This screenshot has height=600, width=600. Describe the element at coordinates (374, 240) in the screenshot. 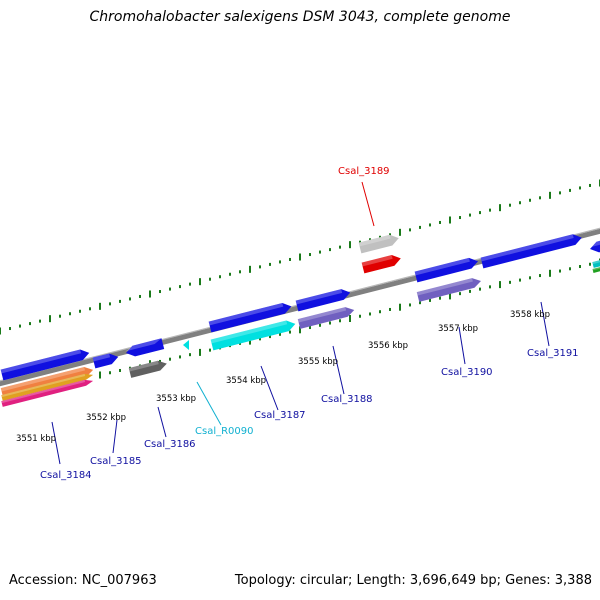

I see `gene-csal-3189-top-shine` at that location.